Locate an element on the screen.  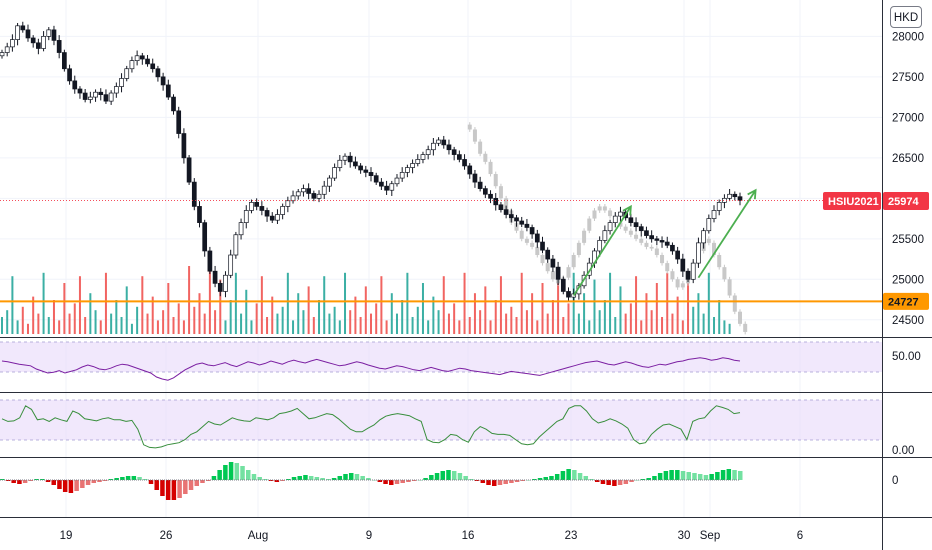
hkd-currency-badge: HKD is located at coordinates (906, 17).